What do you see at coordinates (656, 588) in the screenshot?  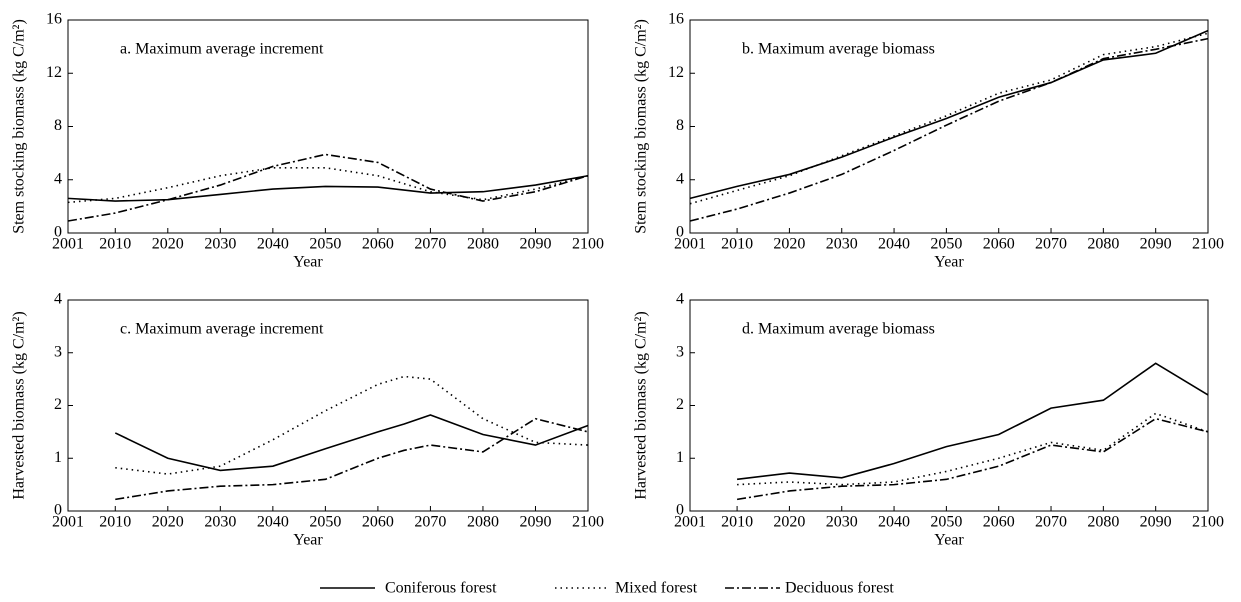 I see `legend-label: Mixed forest` at bounding box center [656, 588].